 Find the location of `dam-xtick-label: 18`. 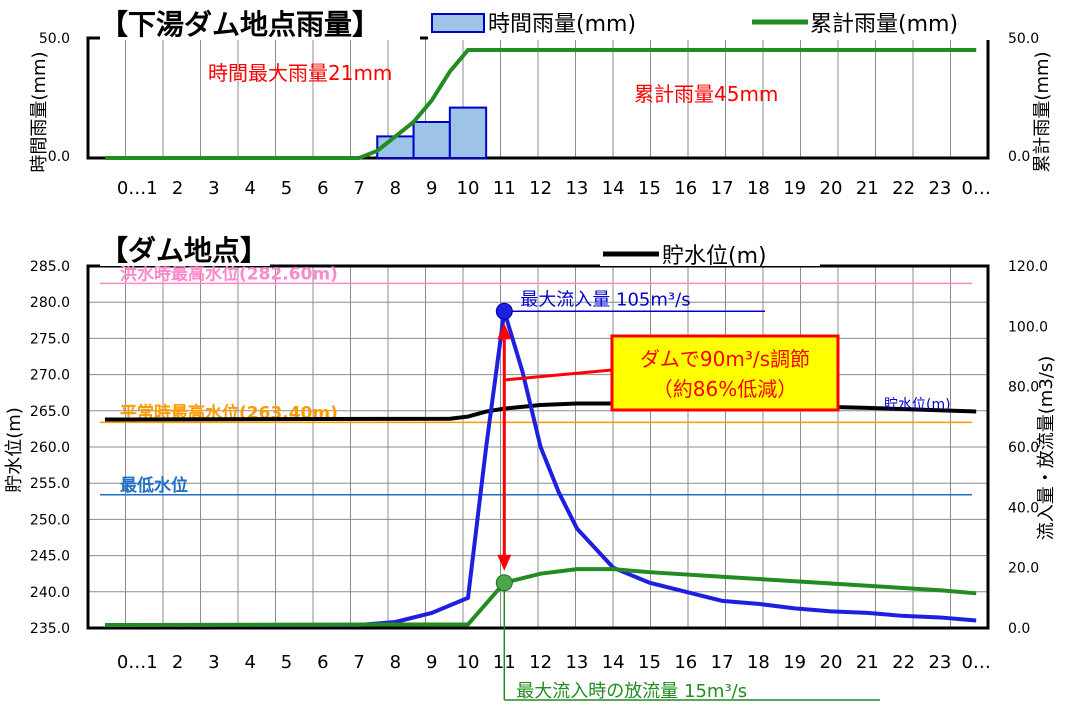

dam-xtick-label: 18 is located at coordinates (758, 662).